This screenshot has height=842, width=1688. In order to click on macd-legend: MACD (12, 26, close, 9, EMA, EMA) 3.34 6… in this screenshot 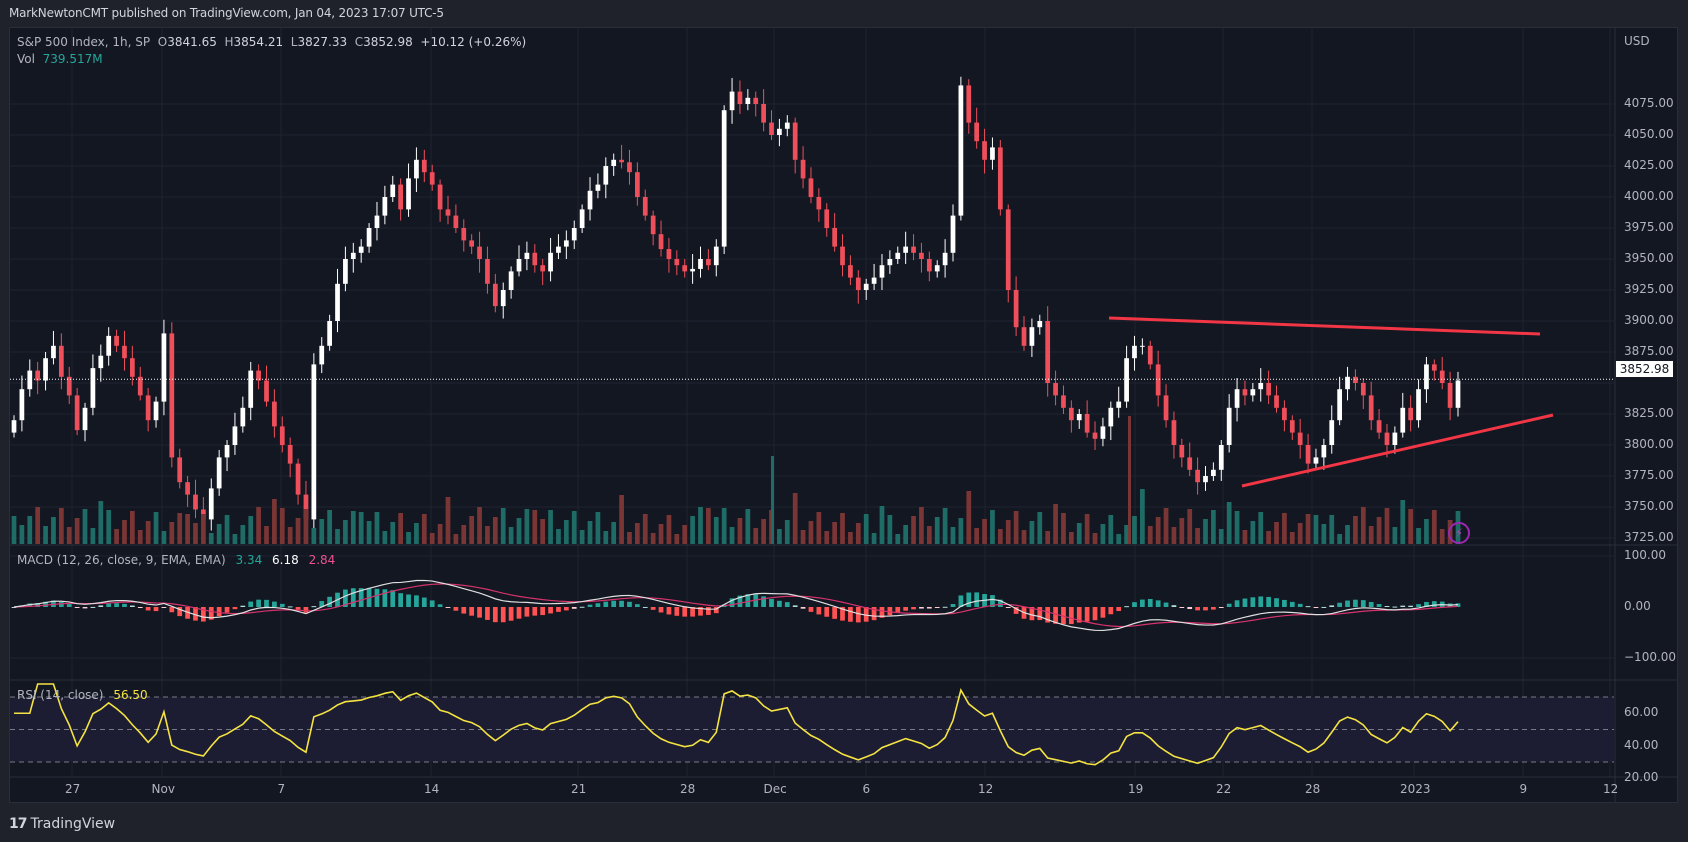, I will do `click(176, 560)`.